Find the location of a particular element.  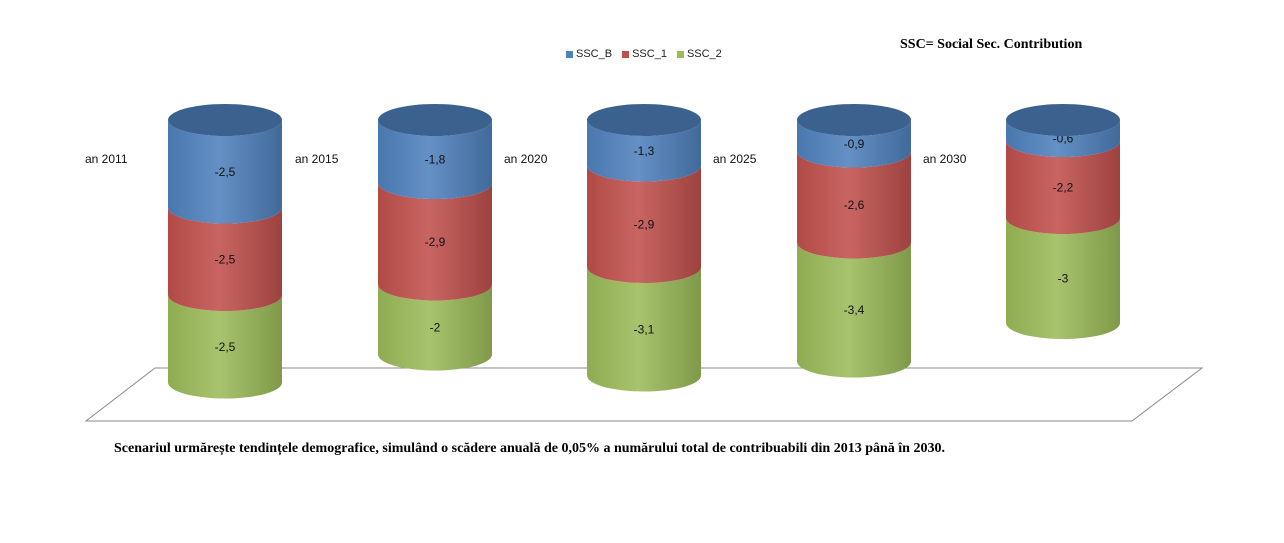

data-label-ssc-2-5: -3 is located at coordinates (1063, 279).